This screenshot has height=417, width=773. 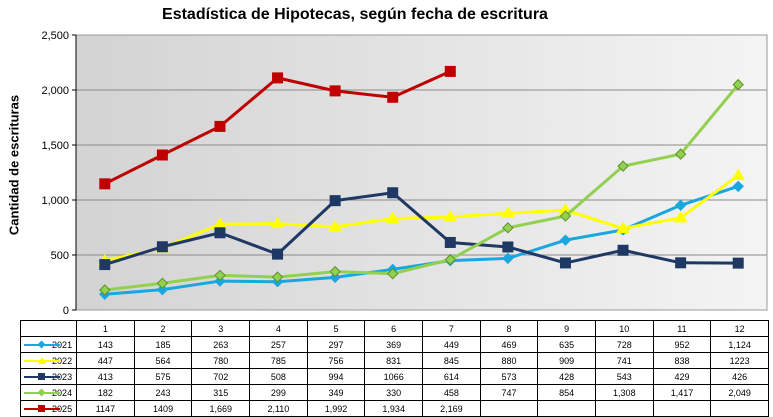 What do you see at coordinates (624, 376) in the screenshot?
I see `data-label: 543` at bounding box center [624, 376].